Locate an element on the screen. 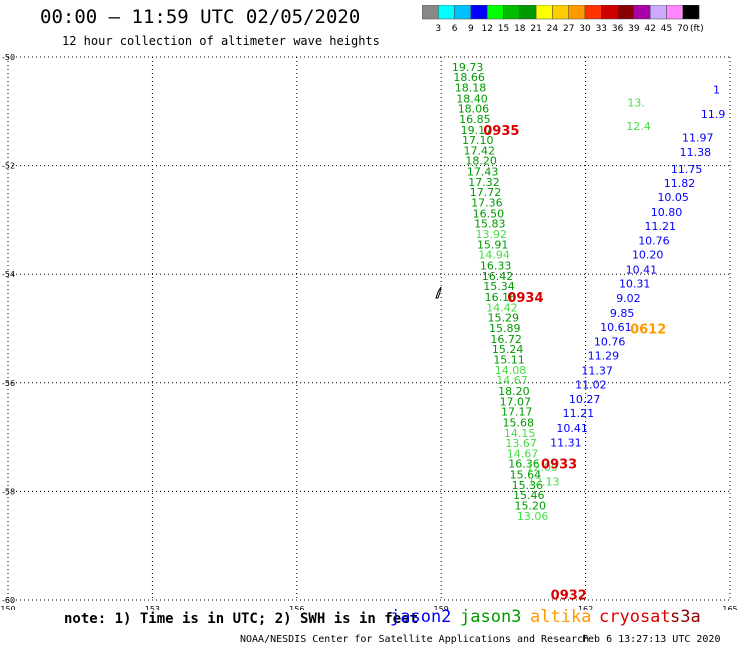  data-label: 12.13 is located at coordinates (544, 482).